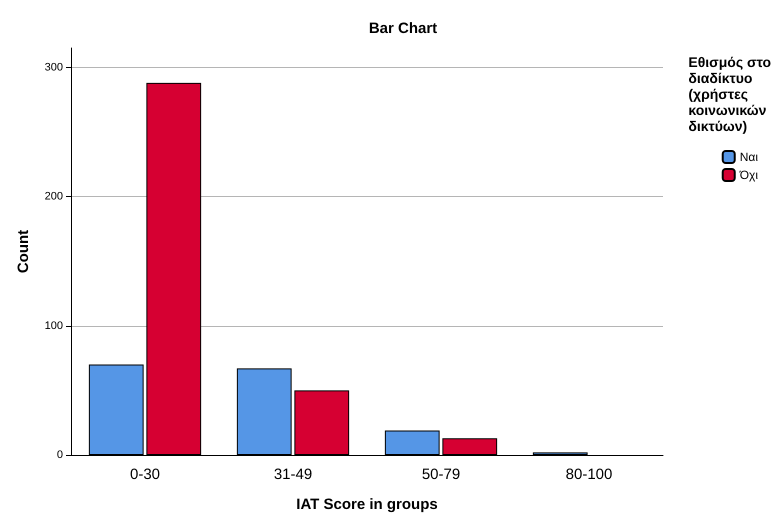 The height and width of the screenshot is (525, 781). What do you see at coordinates (59, 455) in the screenshot?
I see `y-tick-label: 0` at bounding box center [59, 455].